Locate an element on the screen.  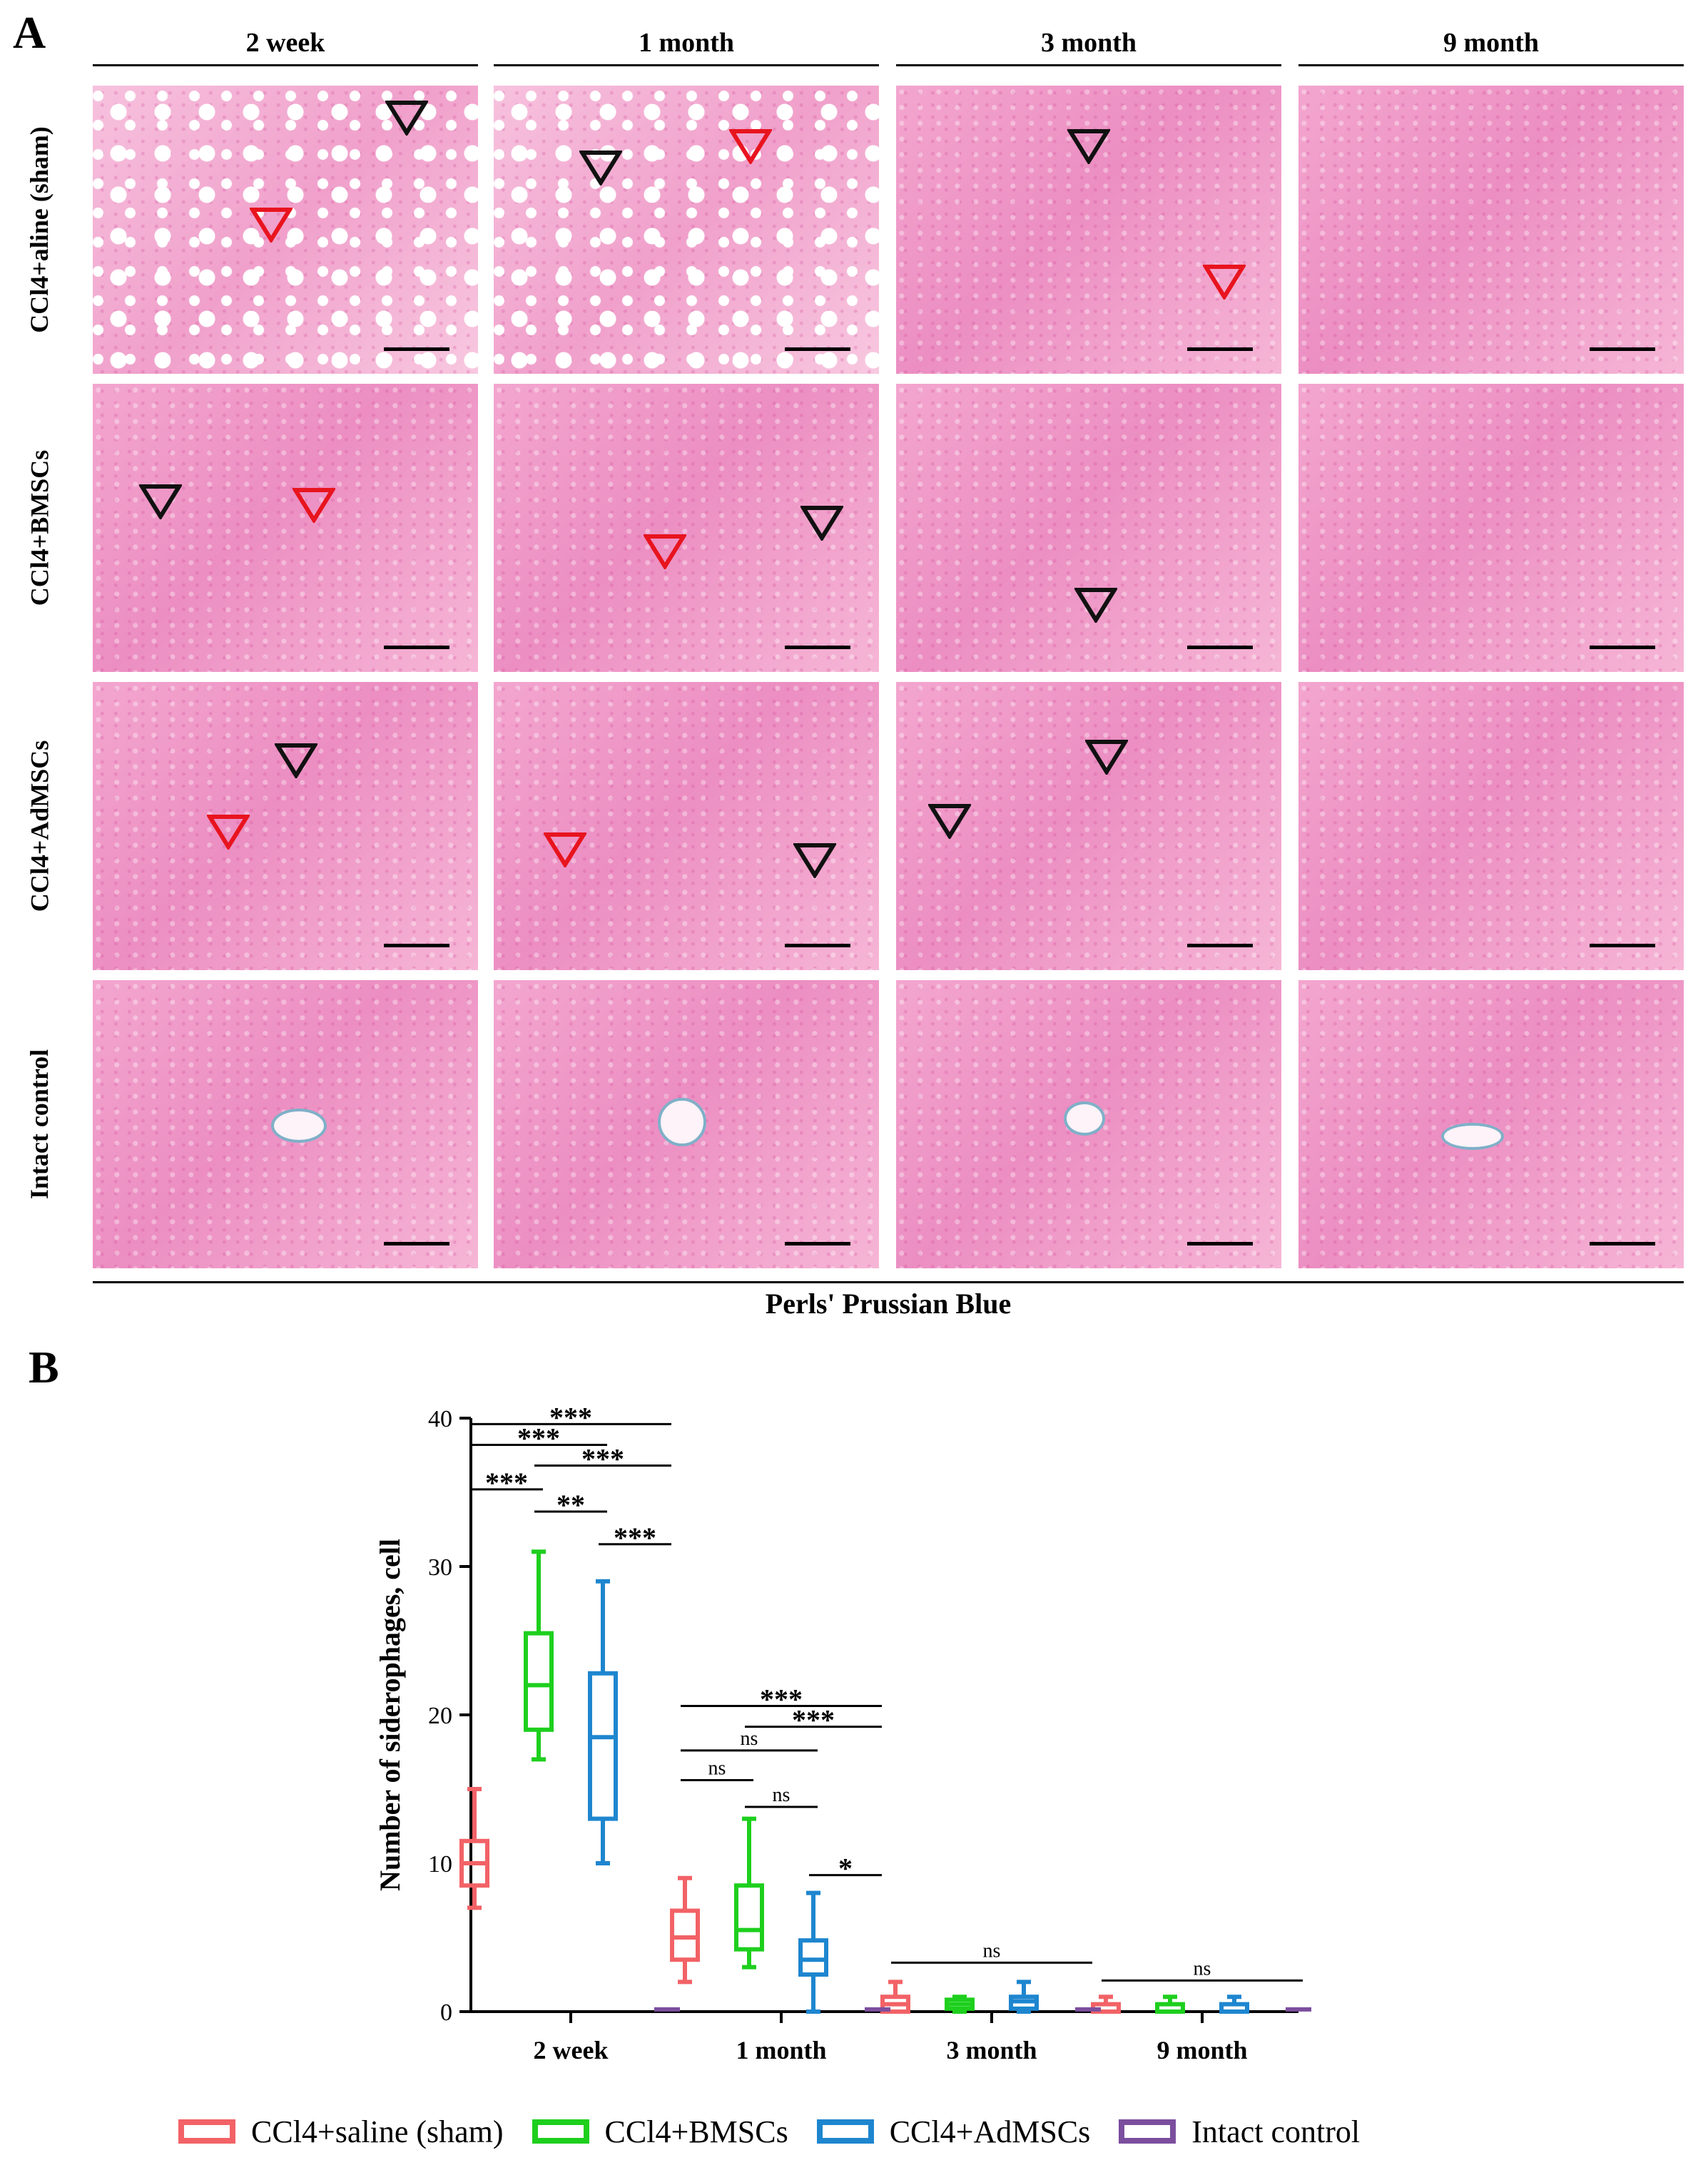
stain-label: Perls' Prussian Blue is located at coordinates (888, 1304).